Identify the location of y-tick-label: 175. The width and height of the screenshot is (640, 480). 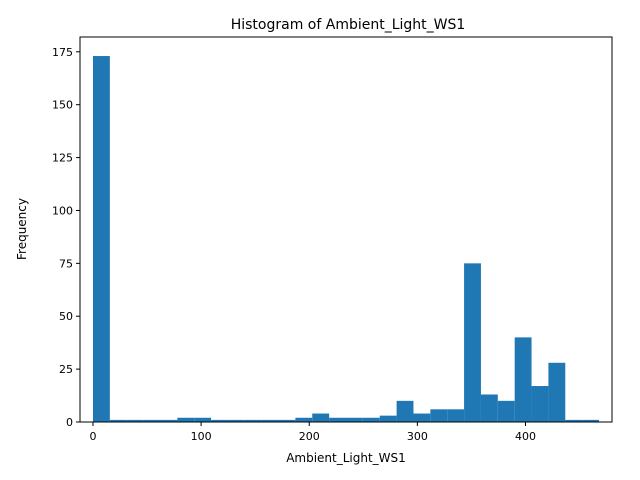
(62, 52).